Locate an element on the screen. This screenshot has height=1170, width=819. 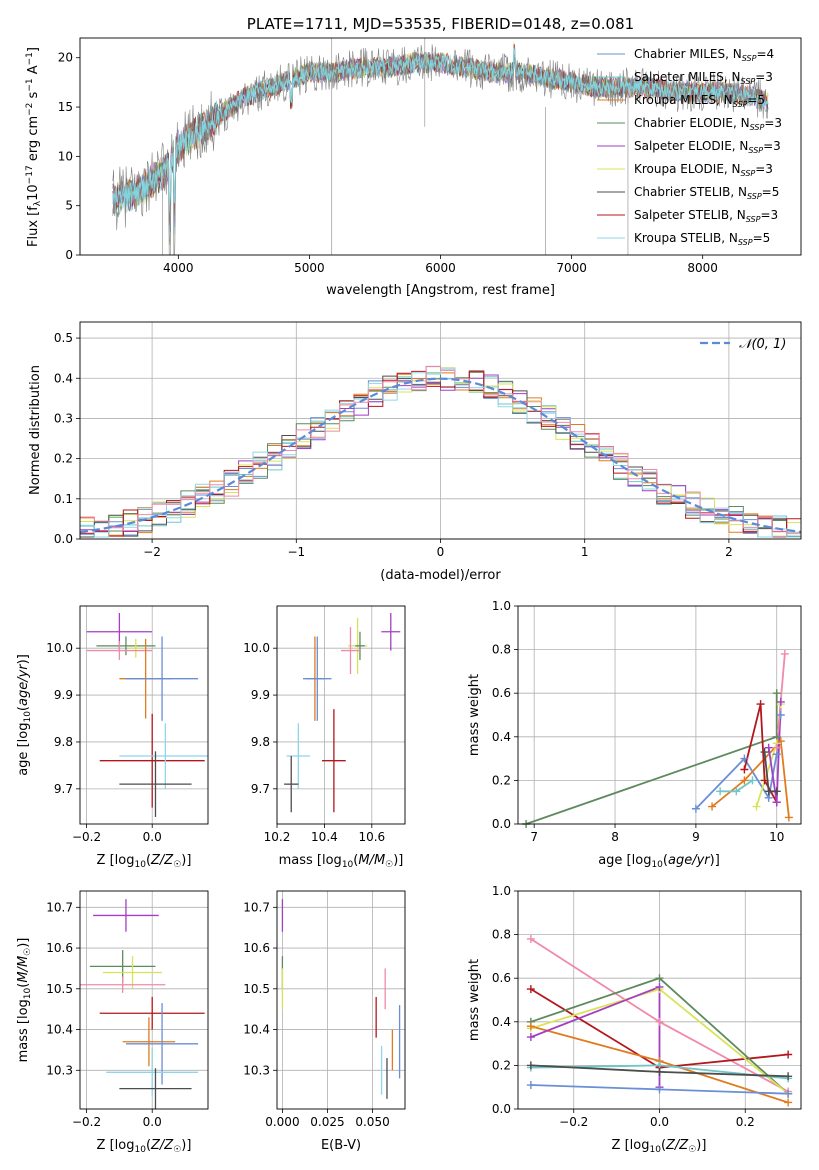
y-tick-label: 9.7 is located at coordinates (63, 789).